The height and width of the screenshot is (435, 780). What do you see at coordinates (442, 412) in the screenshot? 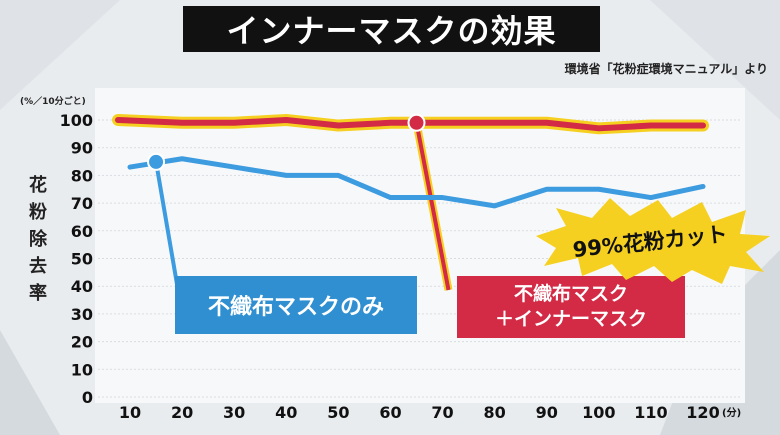
I see `x-tick-label: 70` at bounding box center [442, 412].